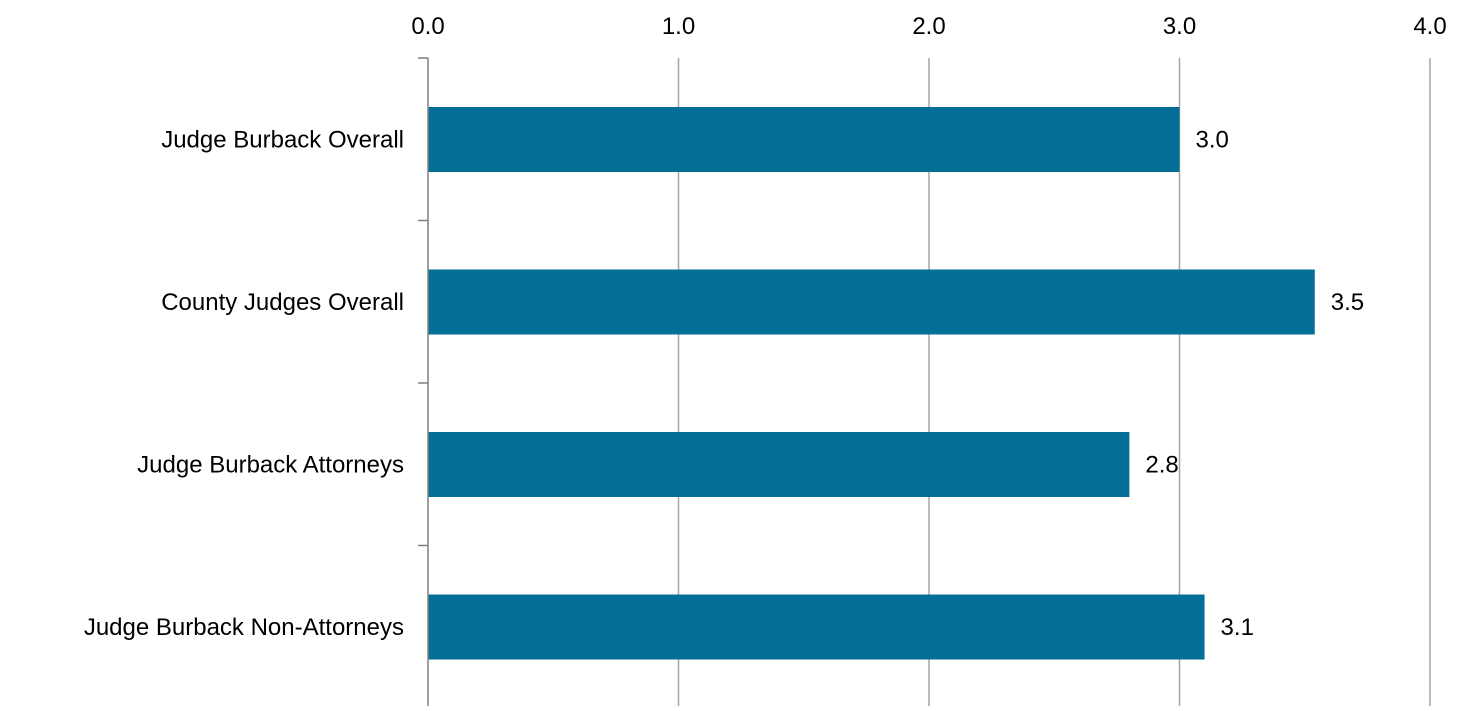 The width and height of the screenshot is (1469, 711). What do you see at coordinates (282, 302) in the screenshot?
I see `category-label: County Judges Overall` at bounding box center [282, 302].